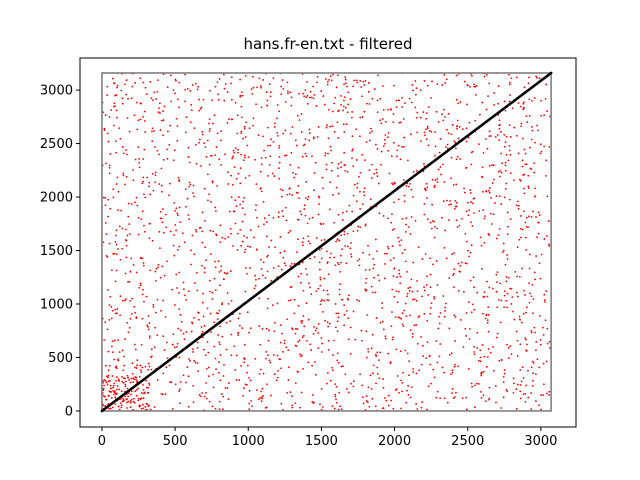 This screenshot has width=640, height=480. I want to click on y-tick-label: 3000, so click(56, 91).